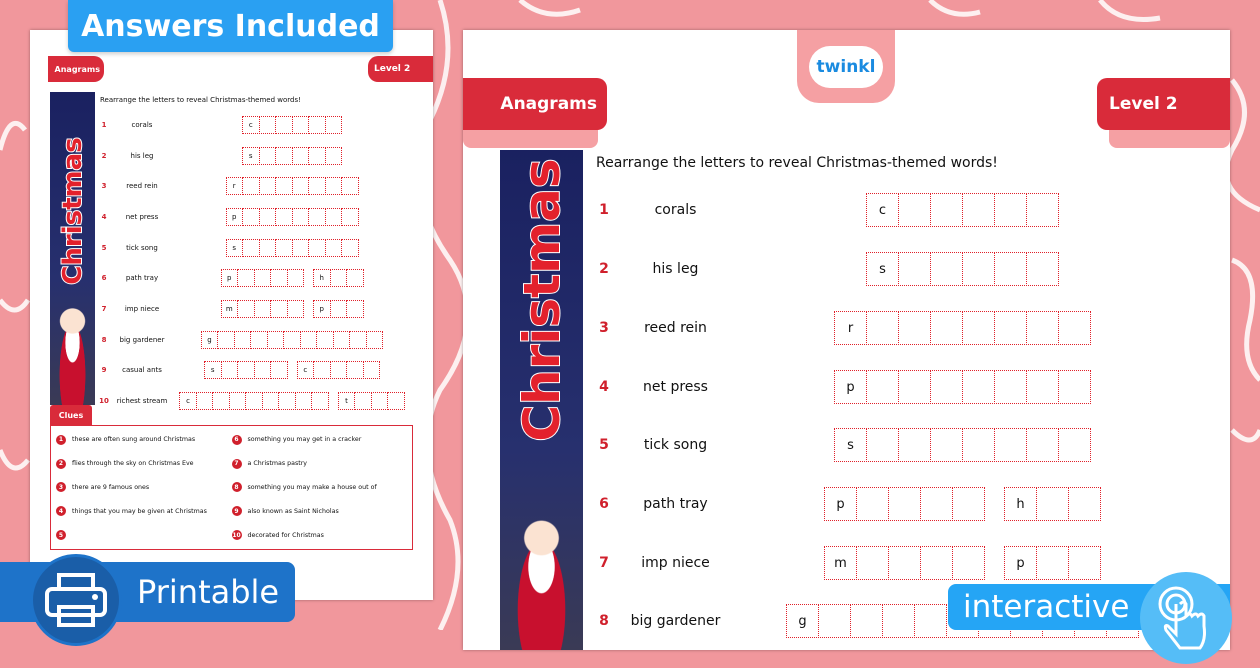  Describe the element at coordinates (840, 563) in the screenshot. I see `letter-box: m` at that location.